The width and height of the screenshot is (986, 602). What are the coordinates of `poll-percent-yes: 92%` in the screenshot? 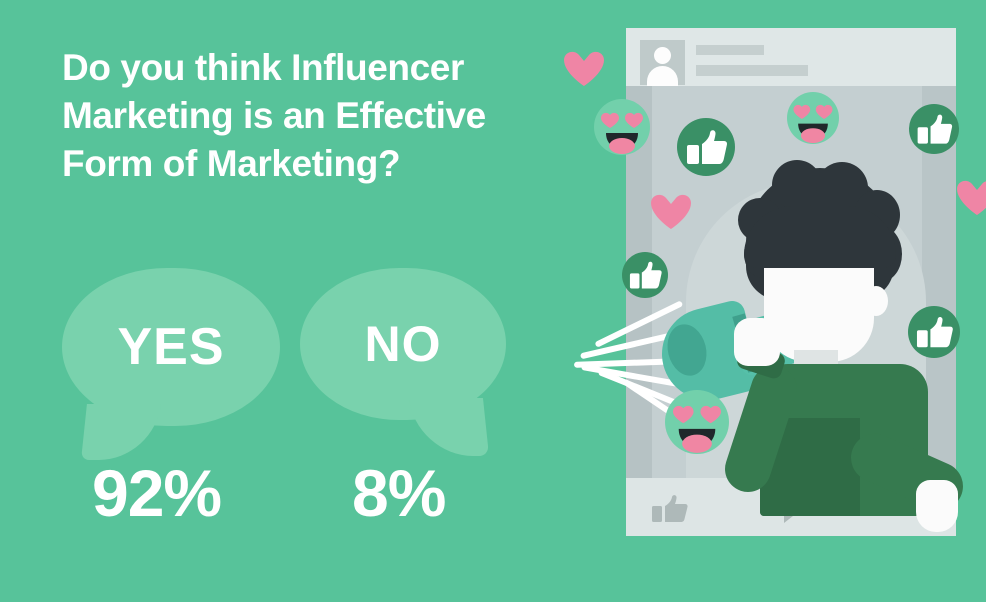 It's located at (157, 493).